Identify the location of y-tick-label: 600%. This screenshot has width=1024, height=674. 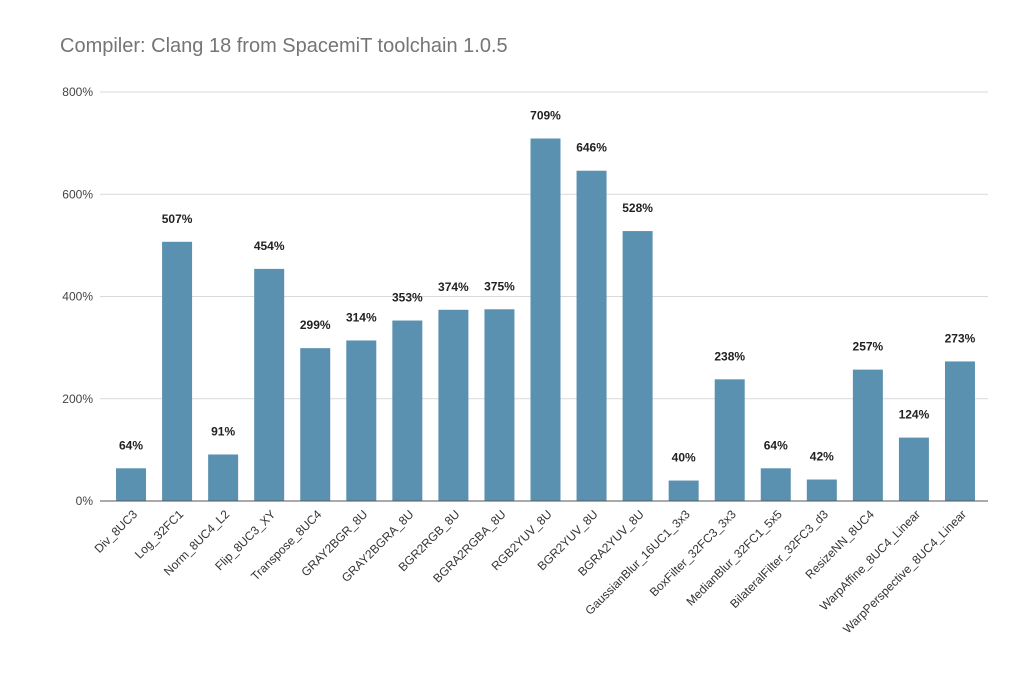
(77, 194).